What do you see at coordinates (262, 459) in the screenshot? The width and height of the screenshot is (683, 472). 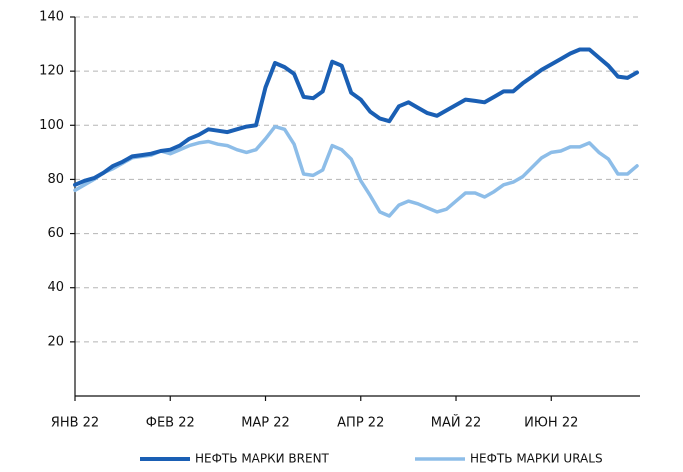 I see `legend-label: НЕФТЬ МАРКИ BRENT` at bounding box center [262, 459].